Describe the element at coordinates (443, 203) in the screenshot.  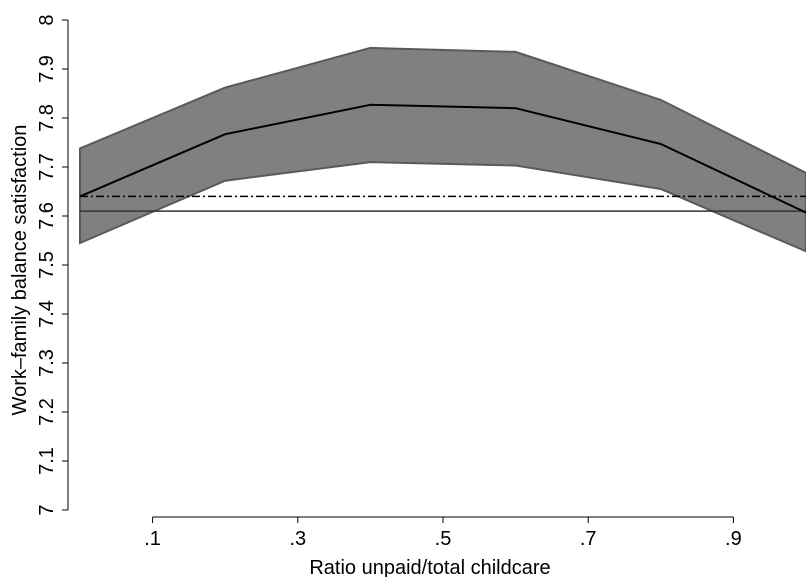
I see `reference-lines-layer` at that location.